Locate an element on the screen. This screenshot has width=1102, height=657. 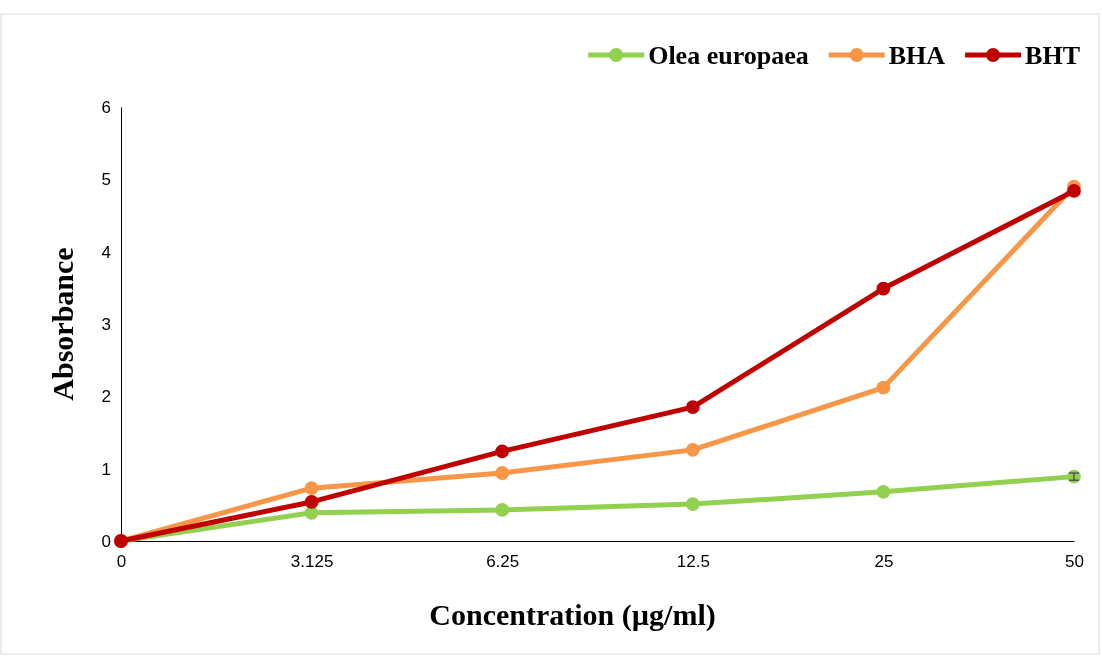
y-tick-label: 6 is located at coordinates (106, 107).